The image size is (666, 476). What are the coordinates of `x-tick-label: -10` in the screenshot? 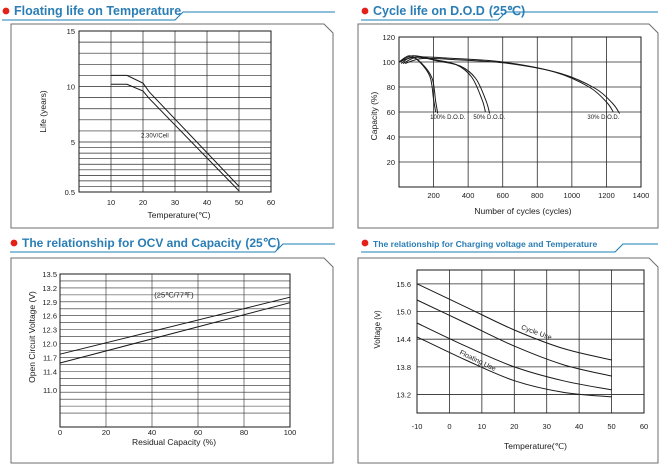 It's located at (417, 426).